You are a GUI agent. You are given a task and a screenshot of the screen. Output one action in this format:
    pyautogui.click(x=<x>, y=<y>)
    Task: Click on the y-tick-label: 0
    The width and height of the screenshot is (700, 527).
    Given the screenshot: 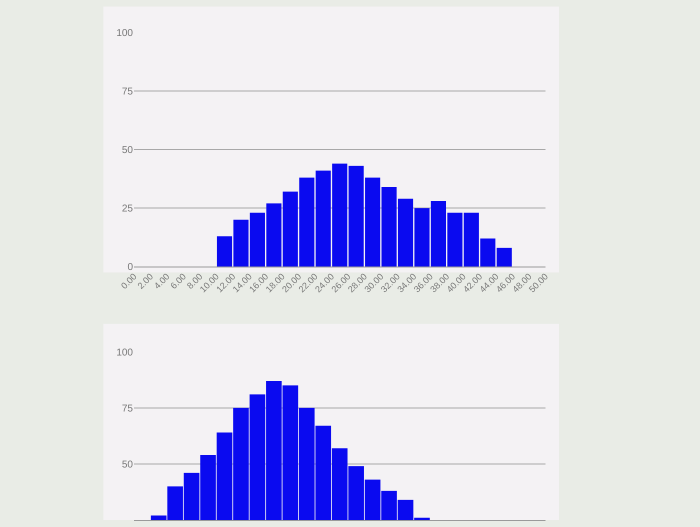 What is the action you would take?
    pyautogui.click(x=130, y=268)
    